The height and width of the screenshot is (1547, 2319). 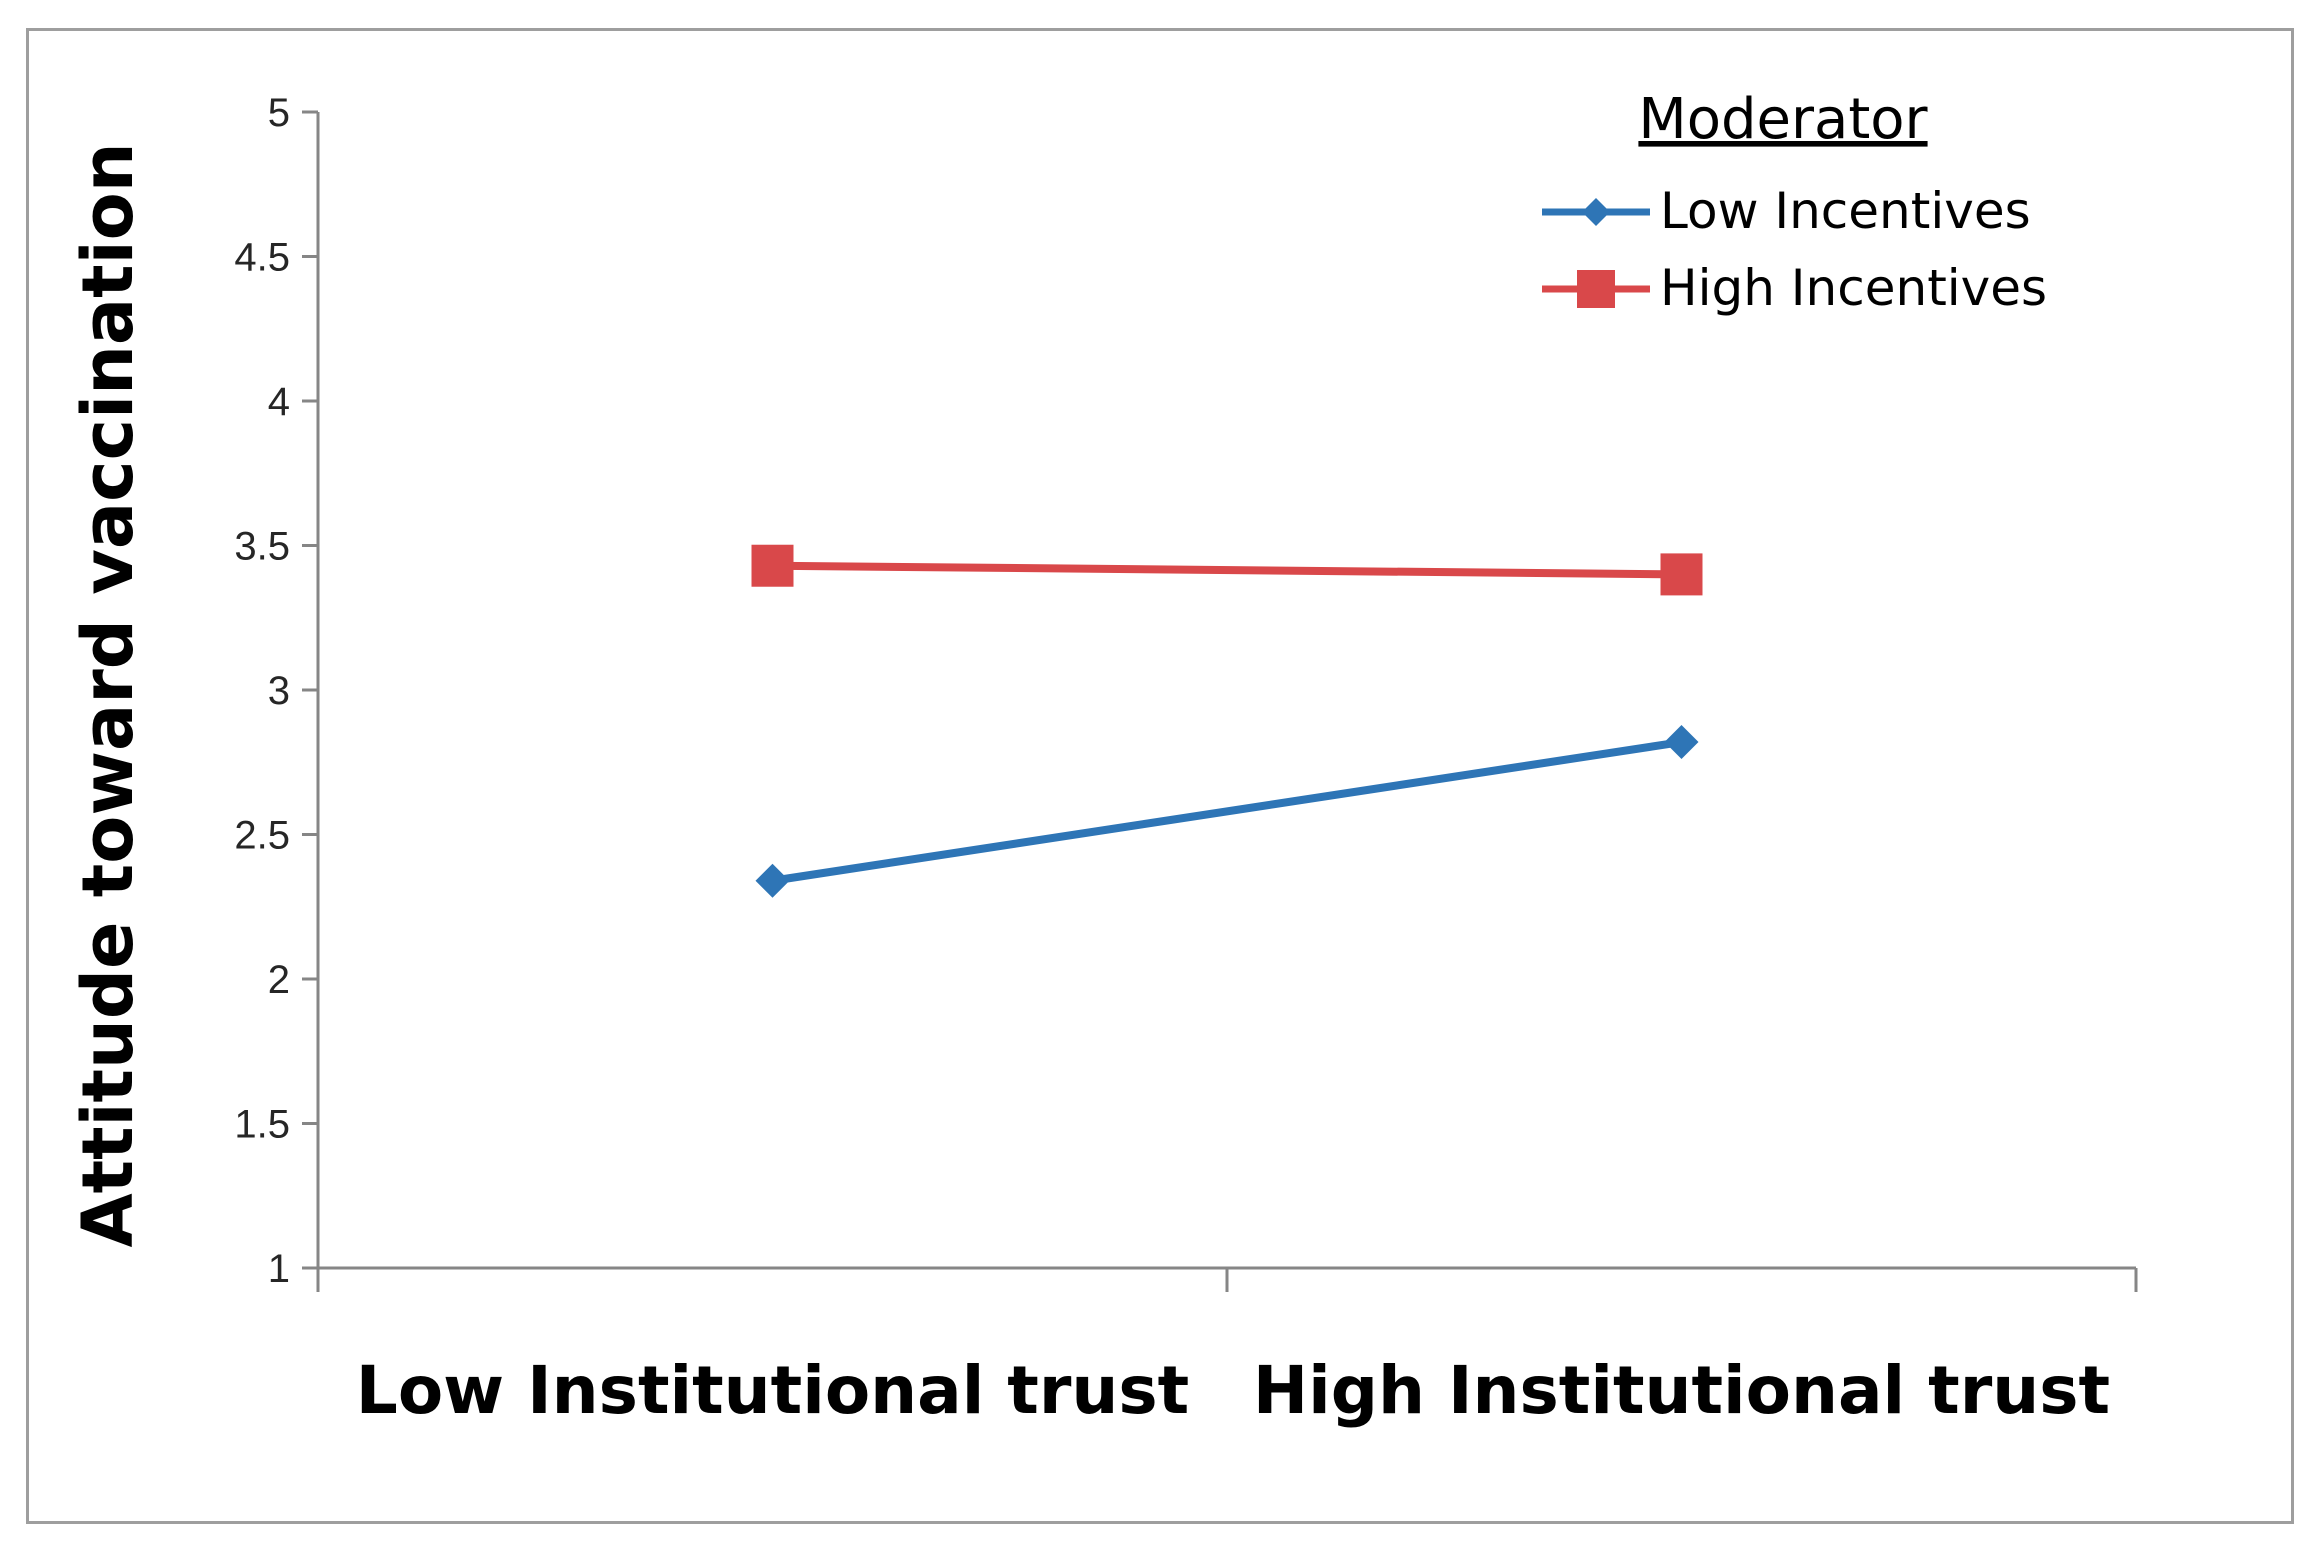 I want to click on y-tick-label: 2, so click(x=279, y=980).